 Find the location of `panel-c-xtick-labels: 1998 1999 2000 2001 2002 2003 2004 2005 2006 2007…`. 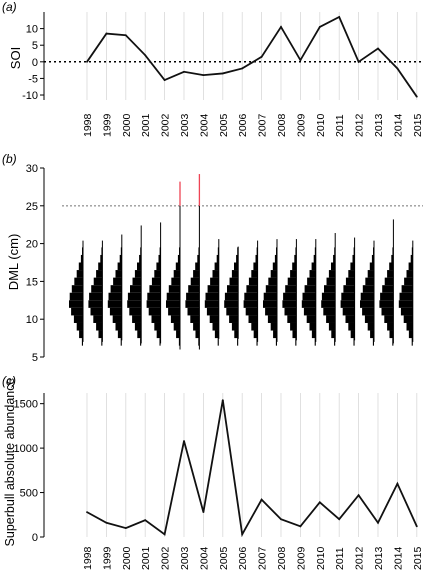

panel-c-xtick-labels: 1998 1999 2000 2001 2002 2003 2004 2005 2006 2007… is located at coordinates (253, 558).